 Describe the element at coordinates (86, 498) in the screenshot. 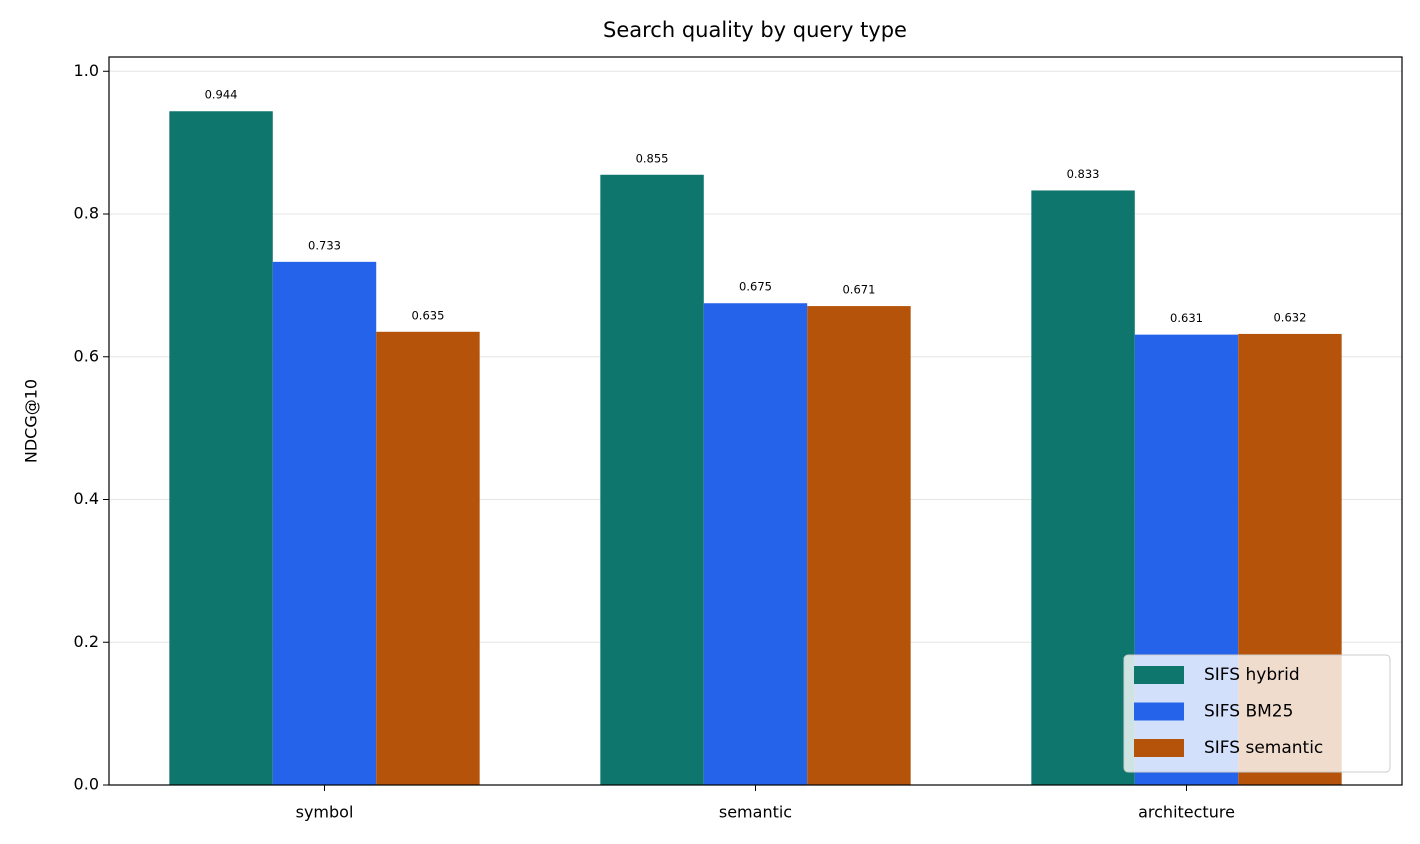

I see `y-tick-label: 0.4` at that location.